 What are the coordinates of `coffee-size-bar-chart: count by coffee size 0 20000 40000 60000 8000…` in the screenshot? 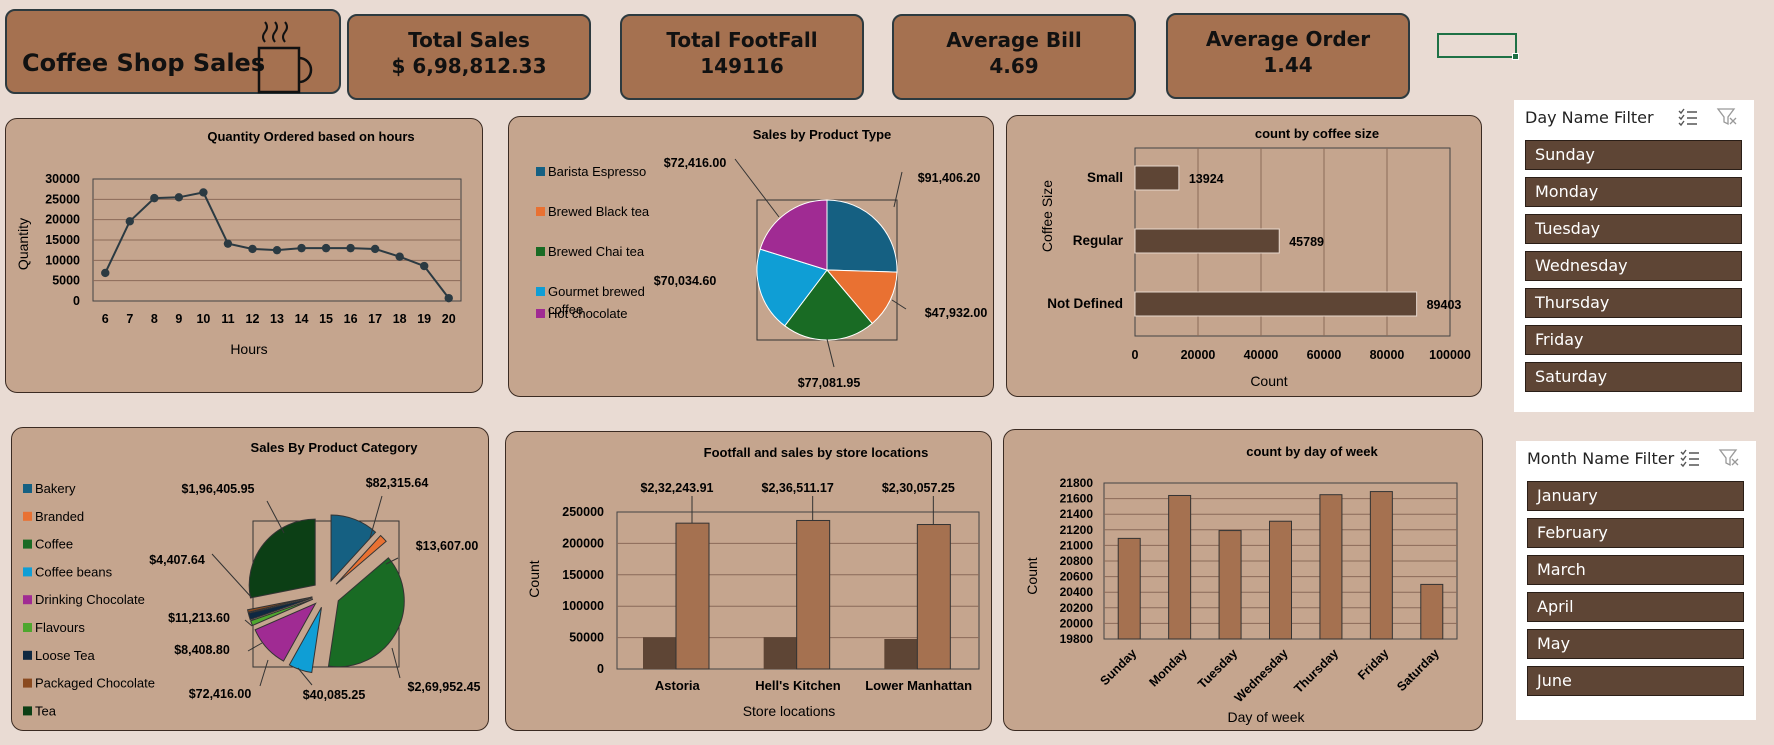 It's located at (1255, 257).